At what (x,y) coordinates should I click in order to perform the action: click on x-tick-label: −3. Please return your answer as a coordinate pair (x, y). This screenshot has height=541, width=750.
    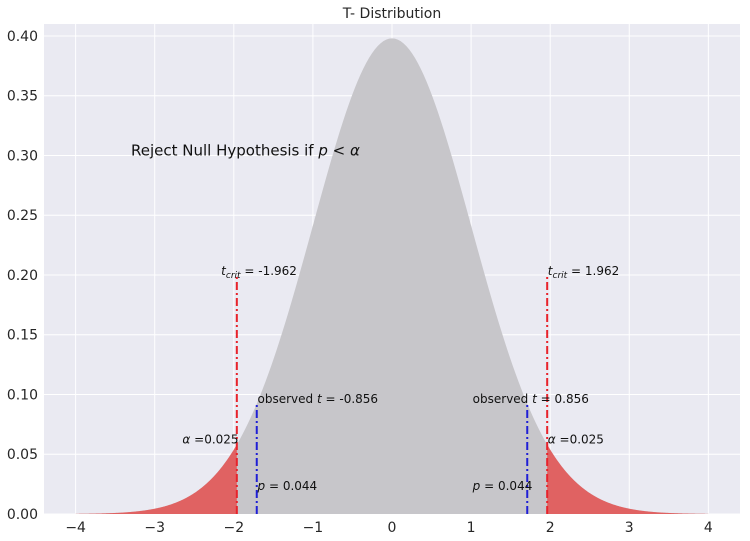
    Looking at the image, I should click on (154, 528).